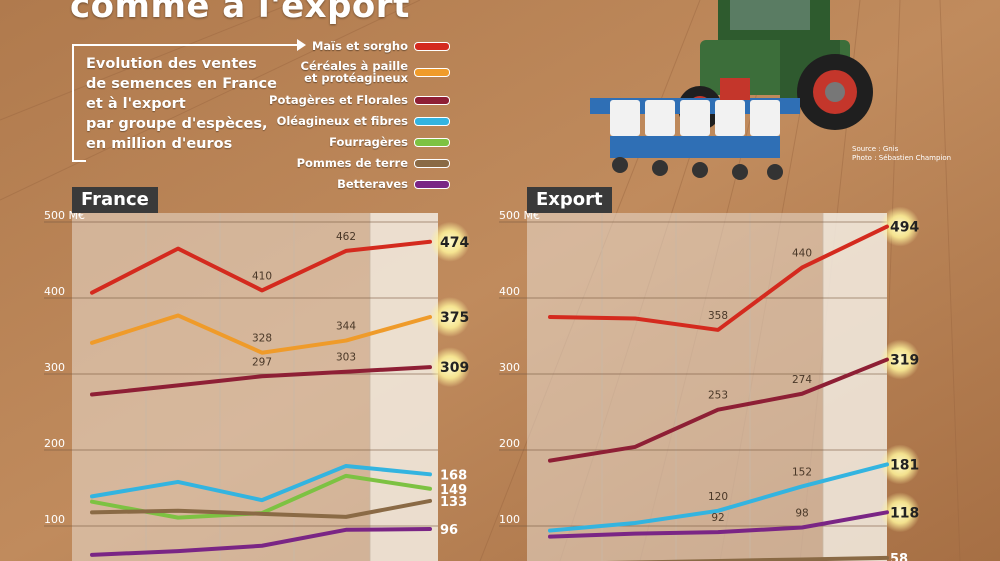 This screenshot has height=561, width=1000. I want to click on legend-item: Fourragères, so click(389, 142).